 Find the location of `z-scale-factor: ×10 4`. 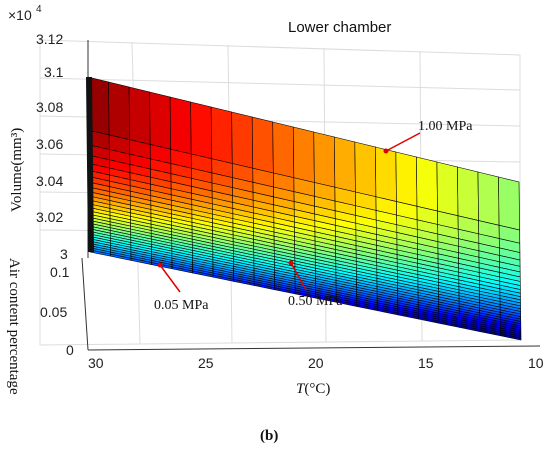

z-scale-factor: ×10 4 is located at coordinates (25, 13).